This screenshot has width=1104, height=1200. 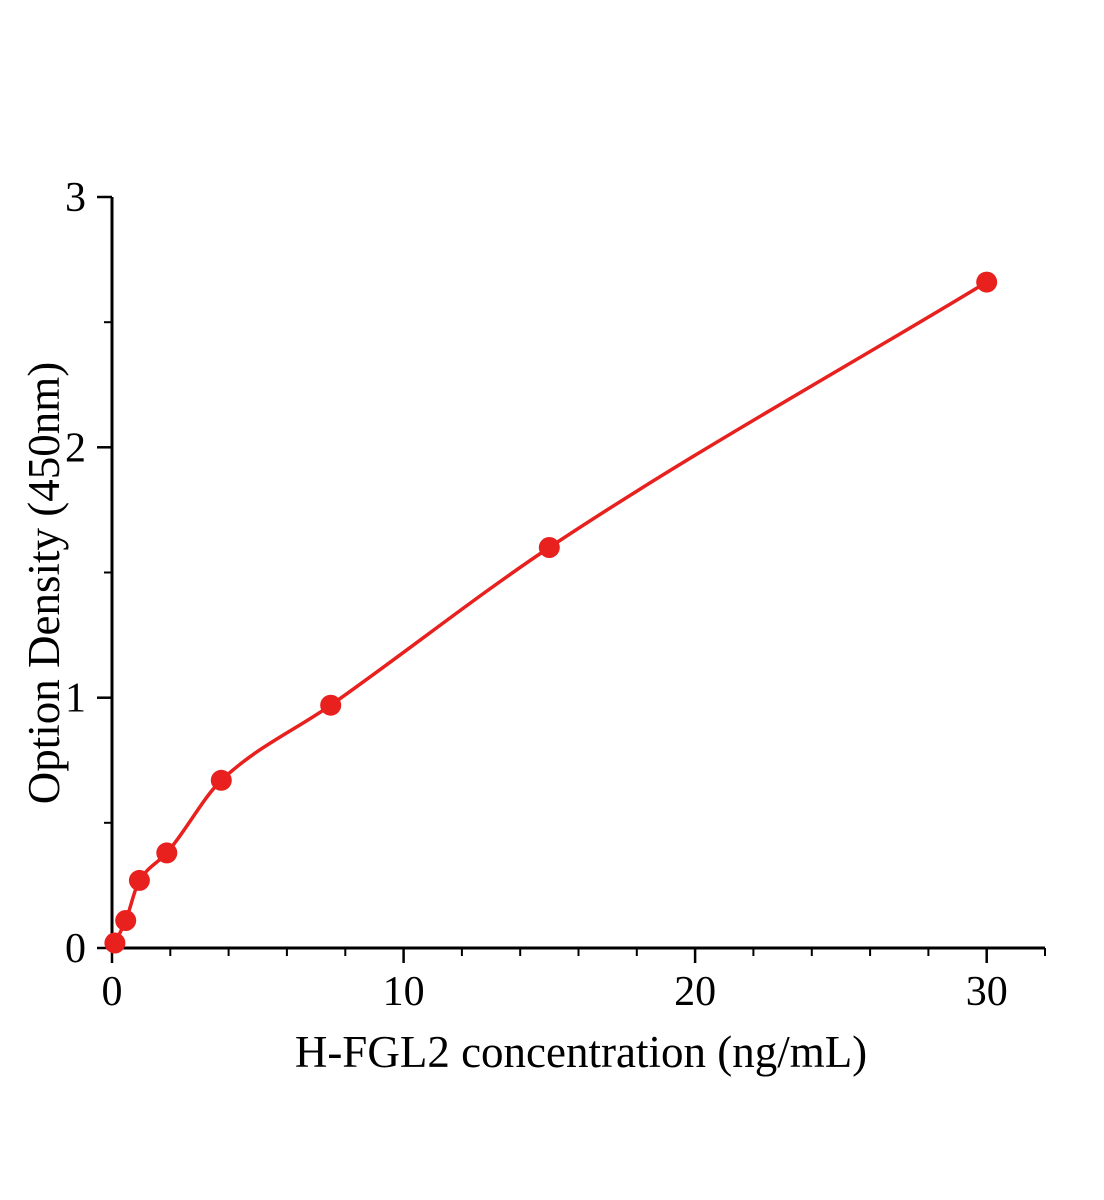 I want to click on x-tick-label: 20, so click(x=695, y=992).